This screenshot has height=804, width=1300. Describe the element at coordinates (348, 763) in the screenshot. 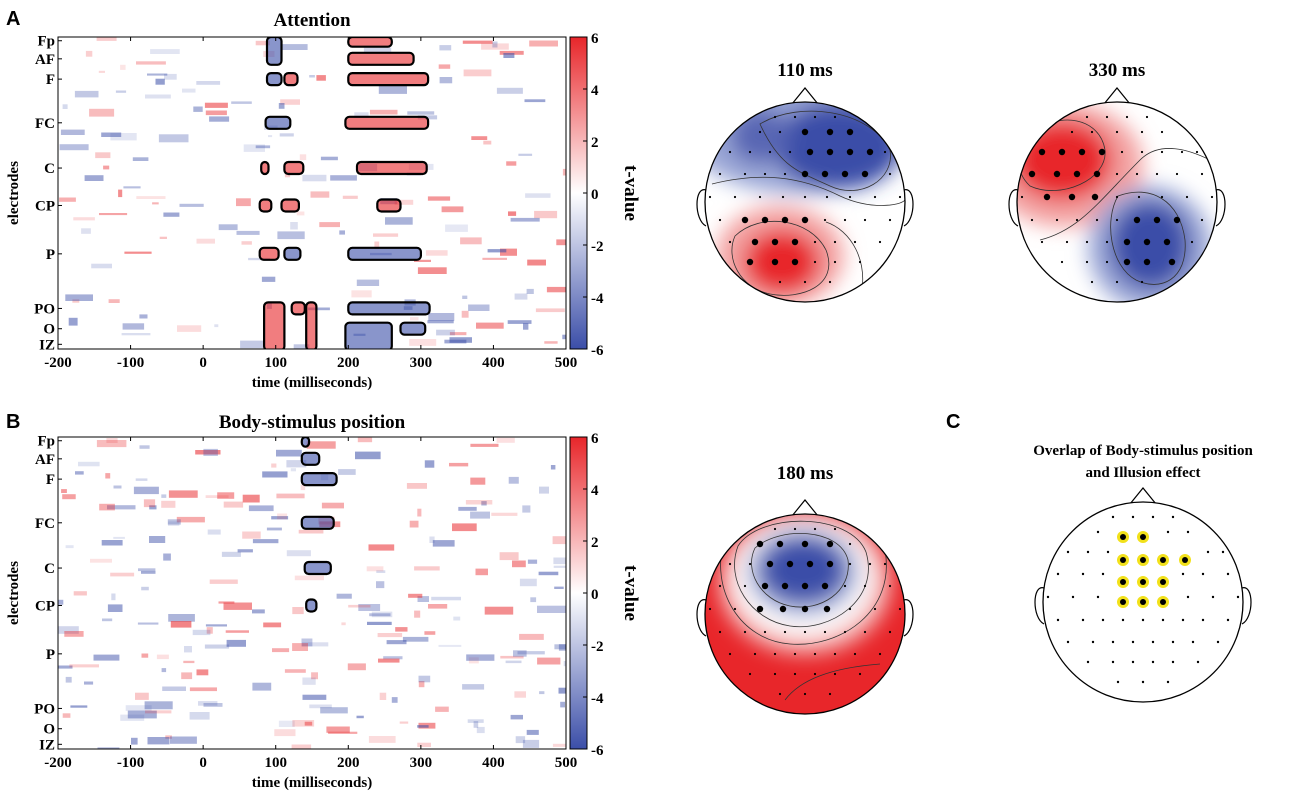

I see `x-tick-label: 200` at that location.